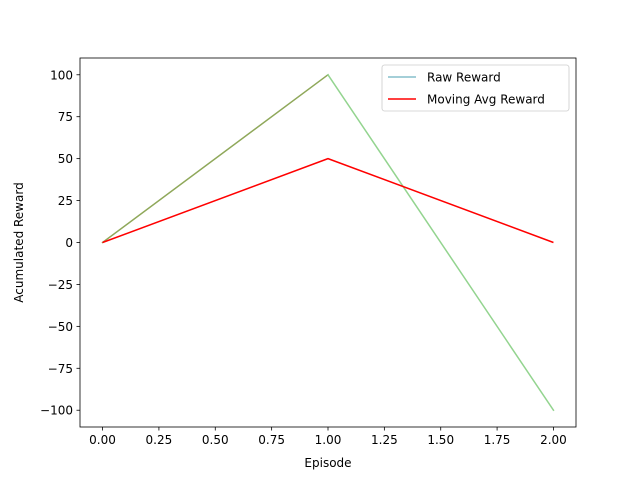 This screenshot has height=480, width=640. I want to click on y-tick-label: 50, so click(65, 159).